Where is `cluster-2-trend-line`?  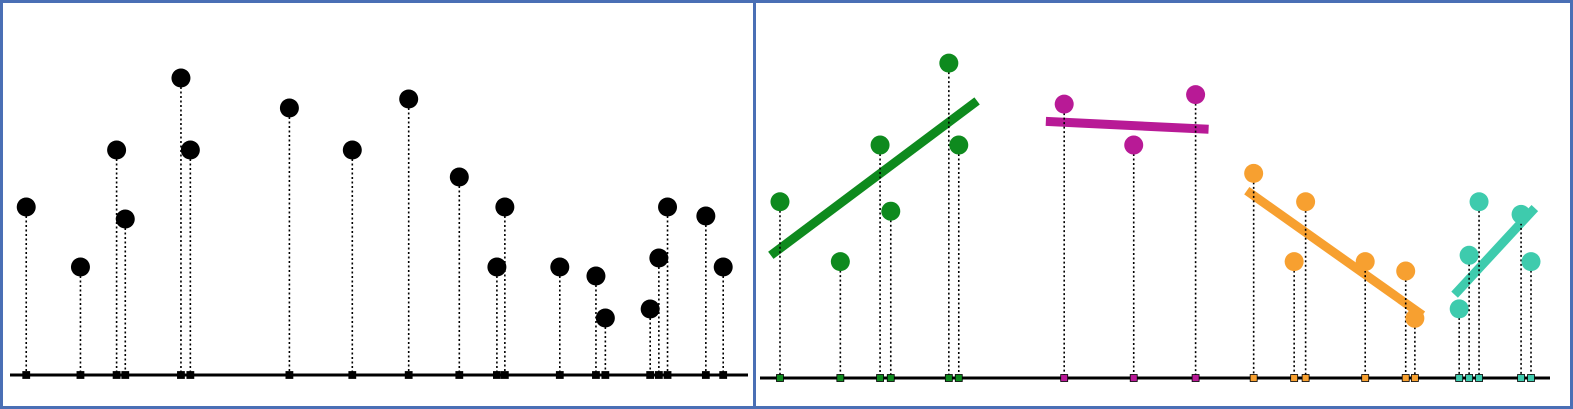
cluster-2-trend-line is located at coordinates (1127, 125).